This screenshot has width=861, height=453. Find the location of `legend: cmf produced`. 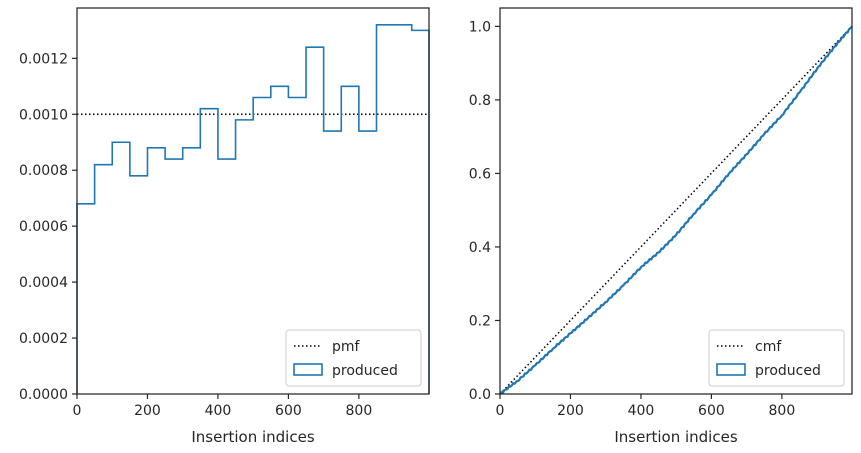

legend: cmf produced is located at coordinates (776, 358).